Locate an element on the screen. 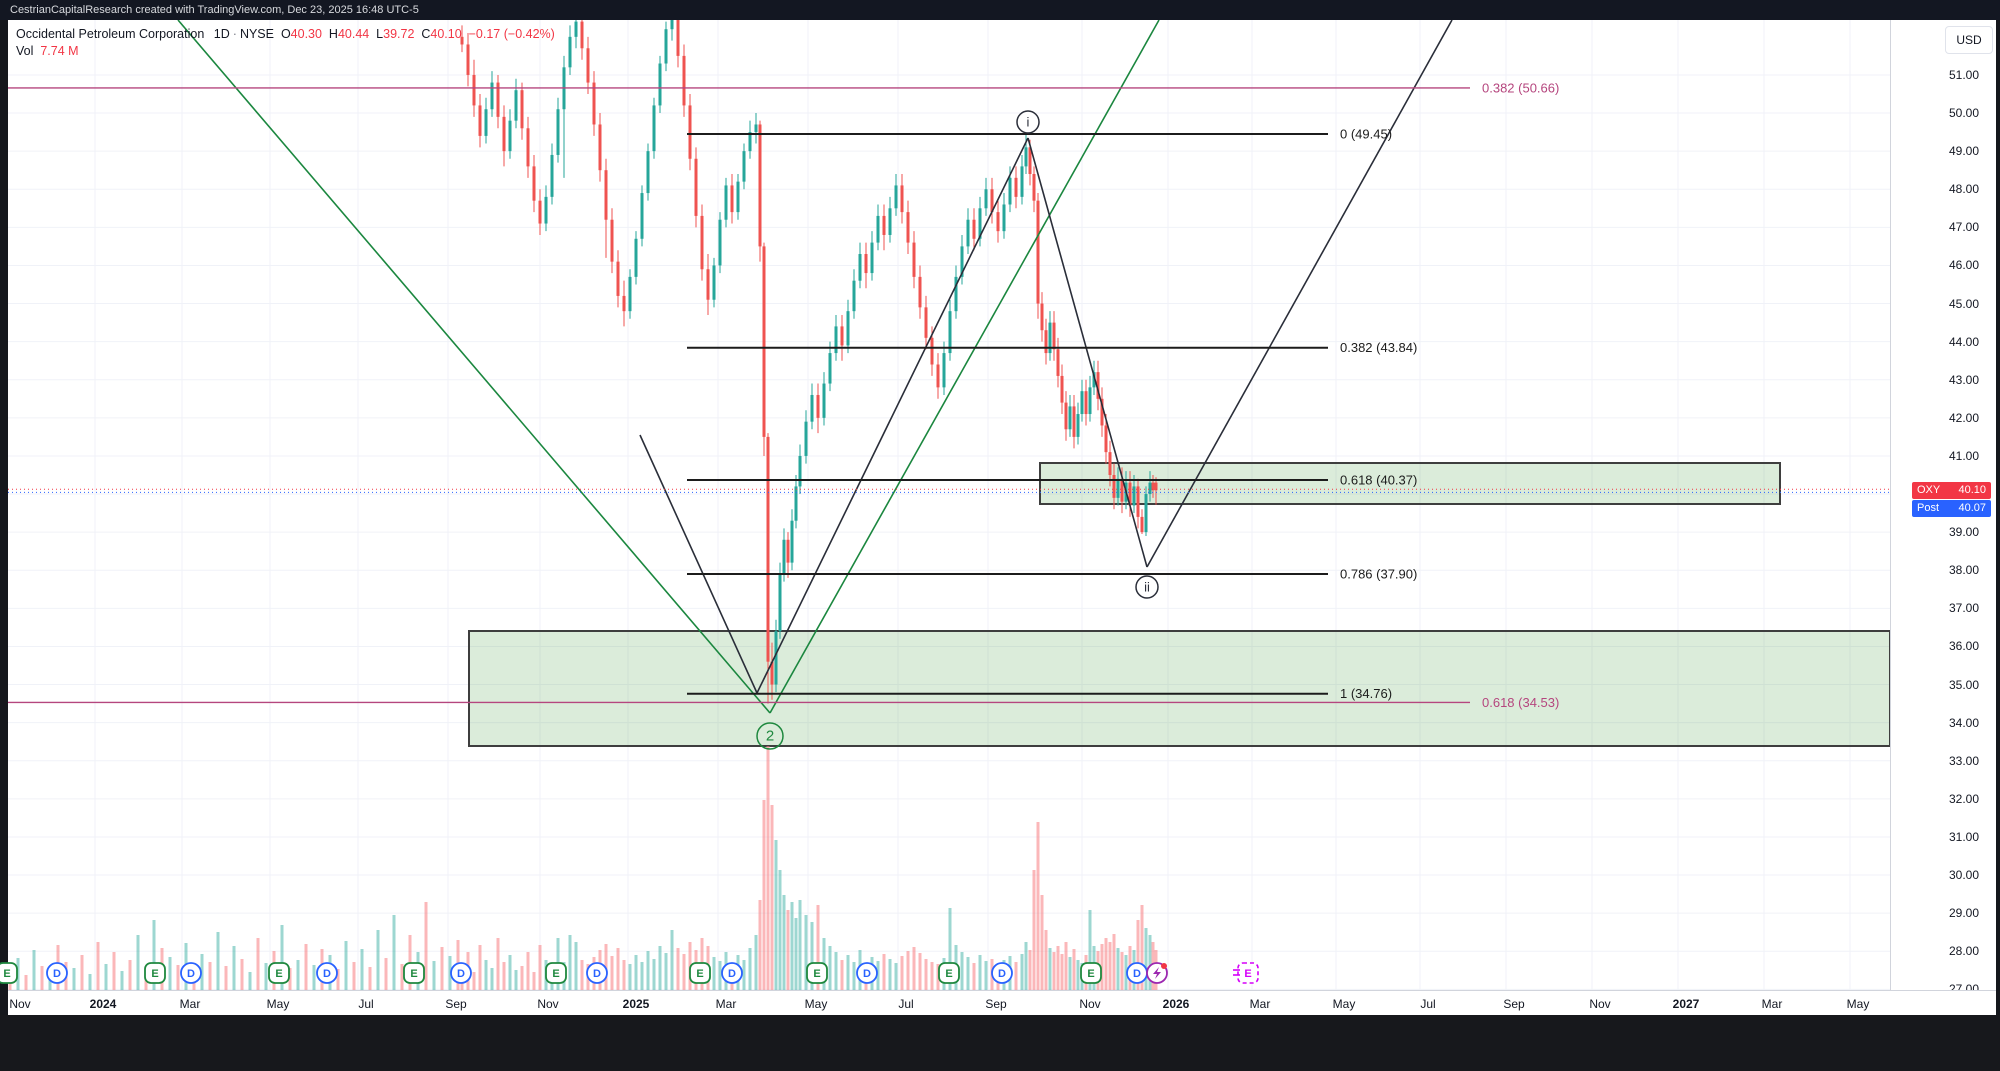  time-tick-year: 2025 is located at coordinates (636, 1004).